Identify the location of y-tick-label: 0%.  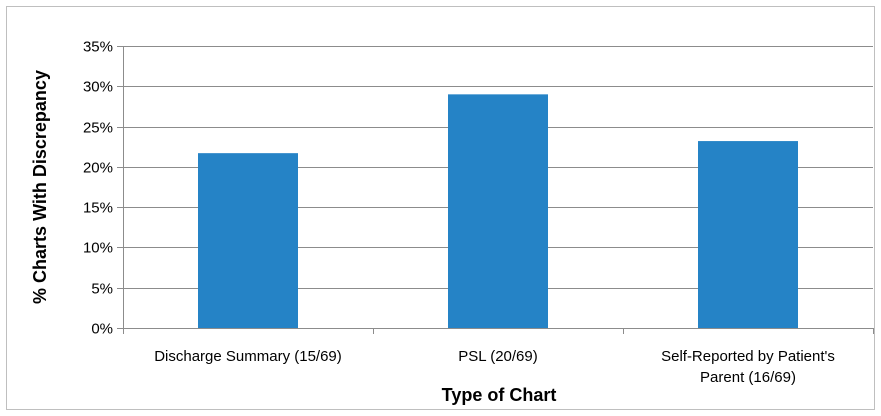
(102, 329).